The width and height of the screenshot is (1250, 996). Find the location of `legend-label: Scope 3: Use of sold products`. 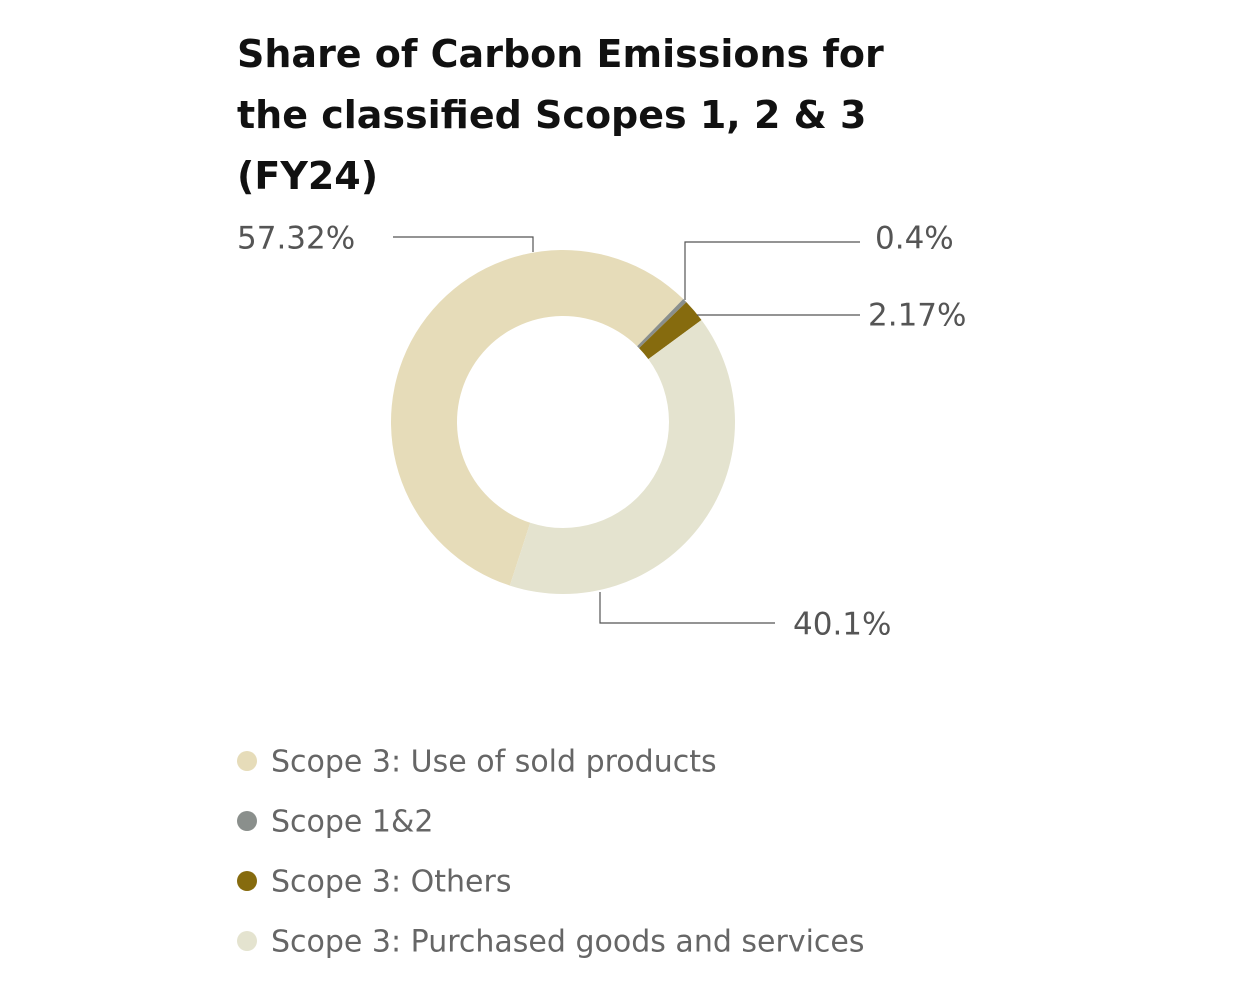

legend-label: Scope 3: Use of sold products is located at coordinates (494, 762).